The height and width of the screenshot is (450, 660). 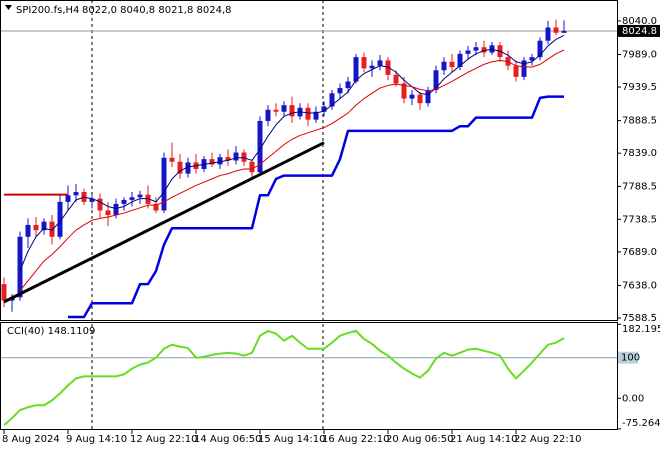 What do you see at coordinates (291, 439) in the screenshot?
I see `x-tick-label: 15 Aug 14:10` at bounding box center [291, 439].